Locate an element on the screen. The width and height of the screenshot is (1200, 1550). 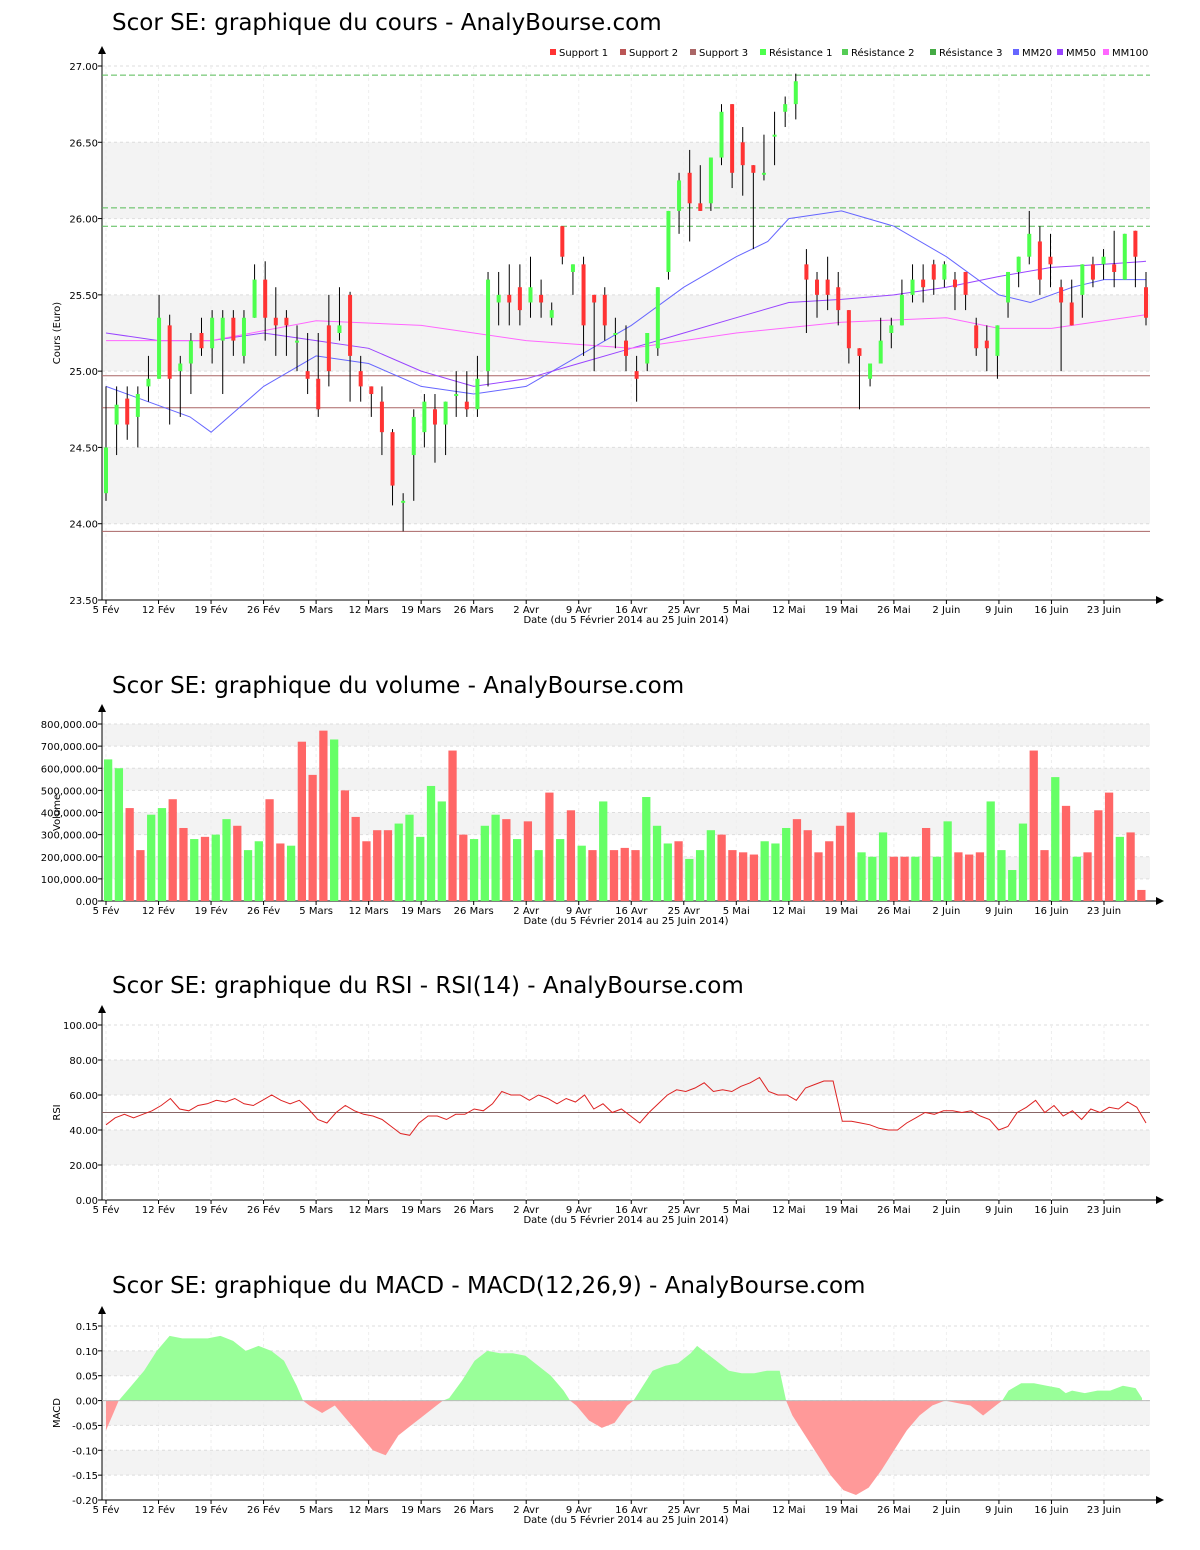
rsi-x-axis-arrow is located at coordinates (1160, 1200).